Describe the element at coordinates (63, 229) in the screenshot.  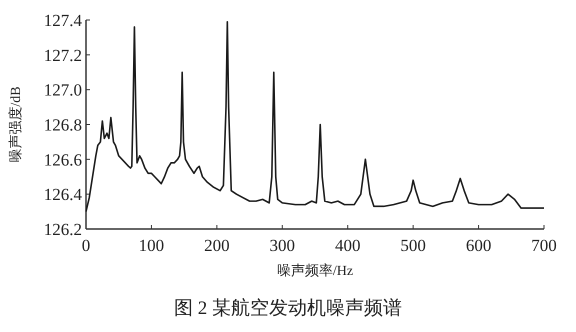
I see `y-tick-label: 126.2` at that location.